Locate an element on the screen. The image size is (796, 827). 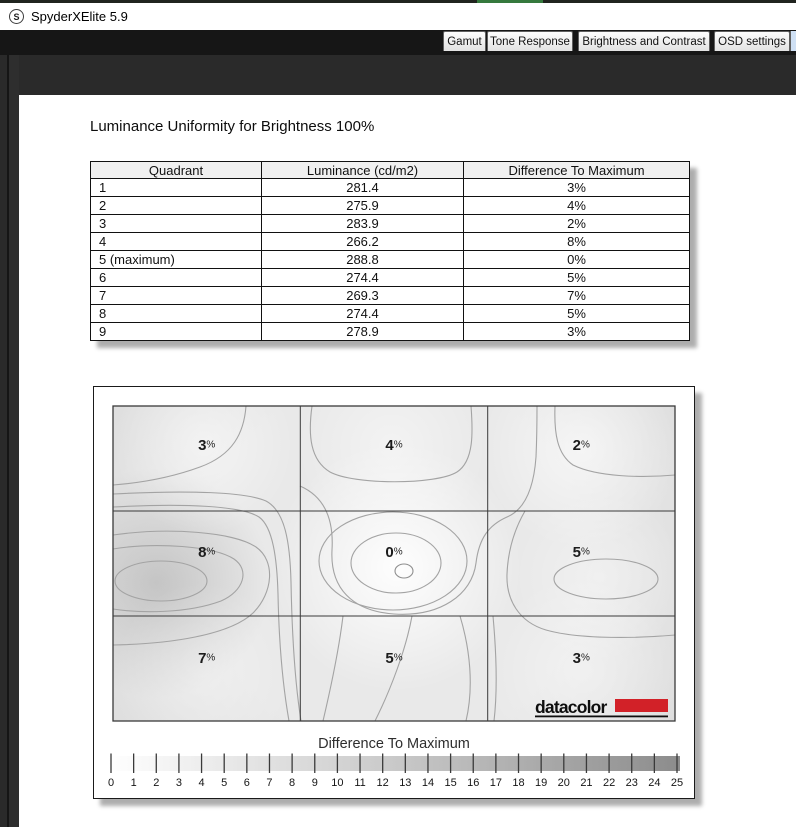
luminance-cell: 288.8 is located at coordinates (362, 259).